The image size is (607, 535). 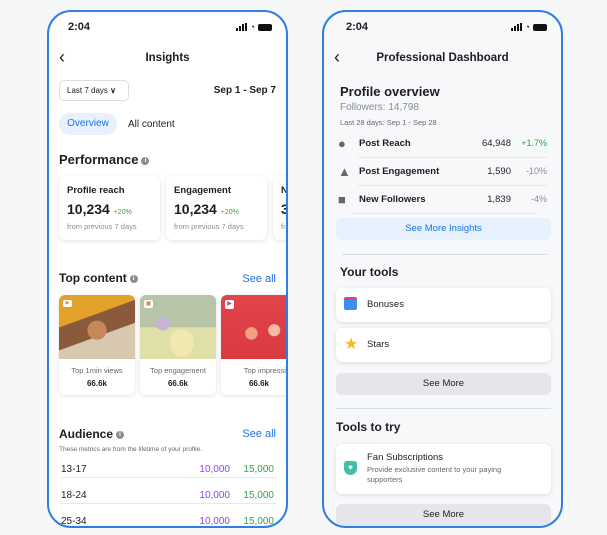 What do you see at coordinates (442, 200) in the screenshot?
I see `overview-row: ■ New Followers 1,839 -4%` at bounding box center [442, 200].